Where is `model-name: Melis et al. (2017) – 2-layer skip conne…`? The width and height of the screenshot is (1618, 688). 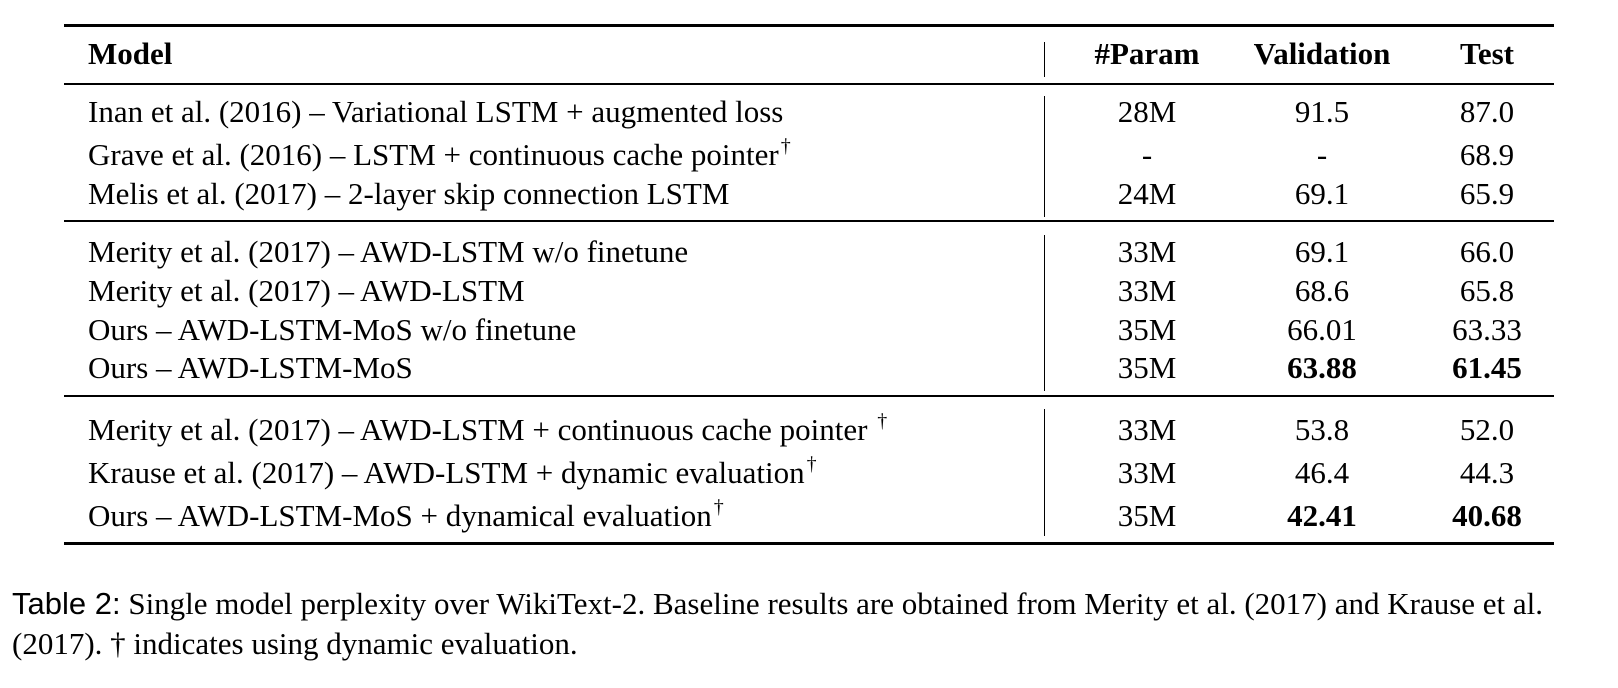 model-name: Melis et al. (2017) – 2-layer skip conne… is located at coordinates (409, 193).